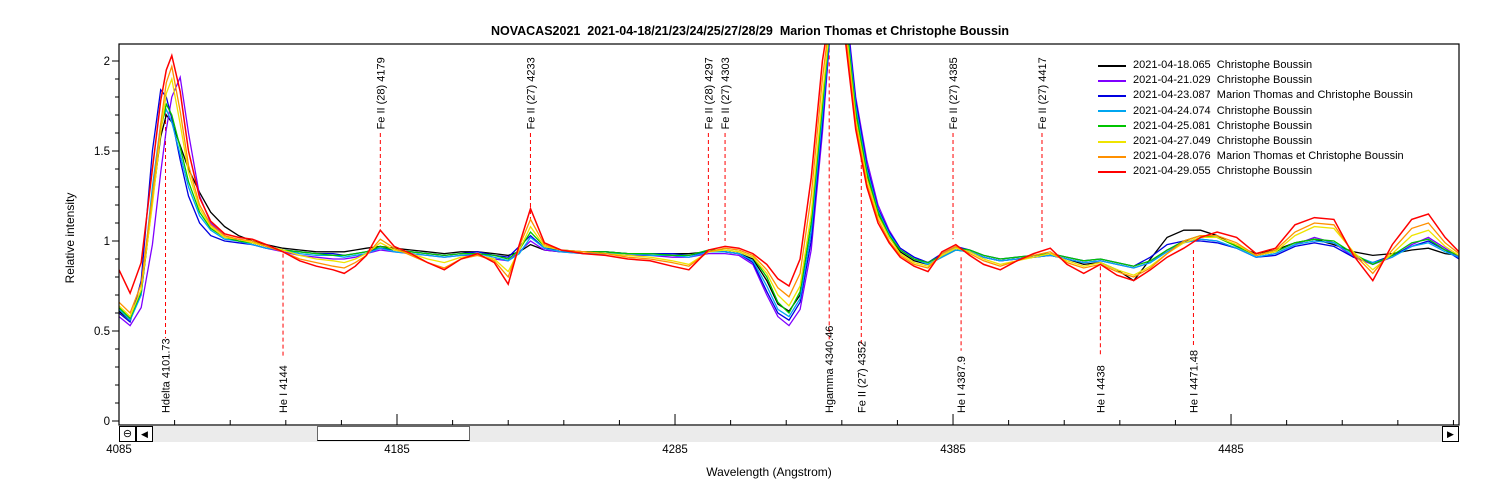  Describe the element at coordinates (1223, 65) in the screenshot. I see `legend-label: 2021-04-18.065 Christophe Boussin` at that location.